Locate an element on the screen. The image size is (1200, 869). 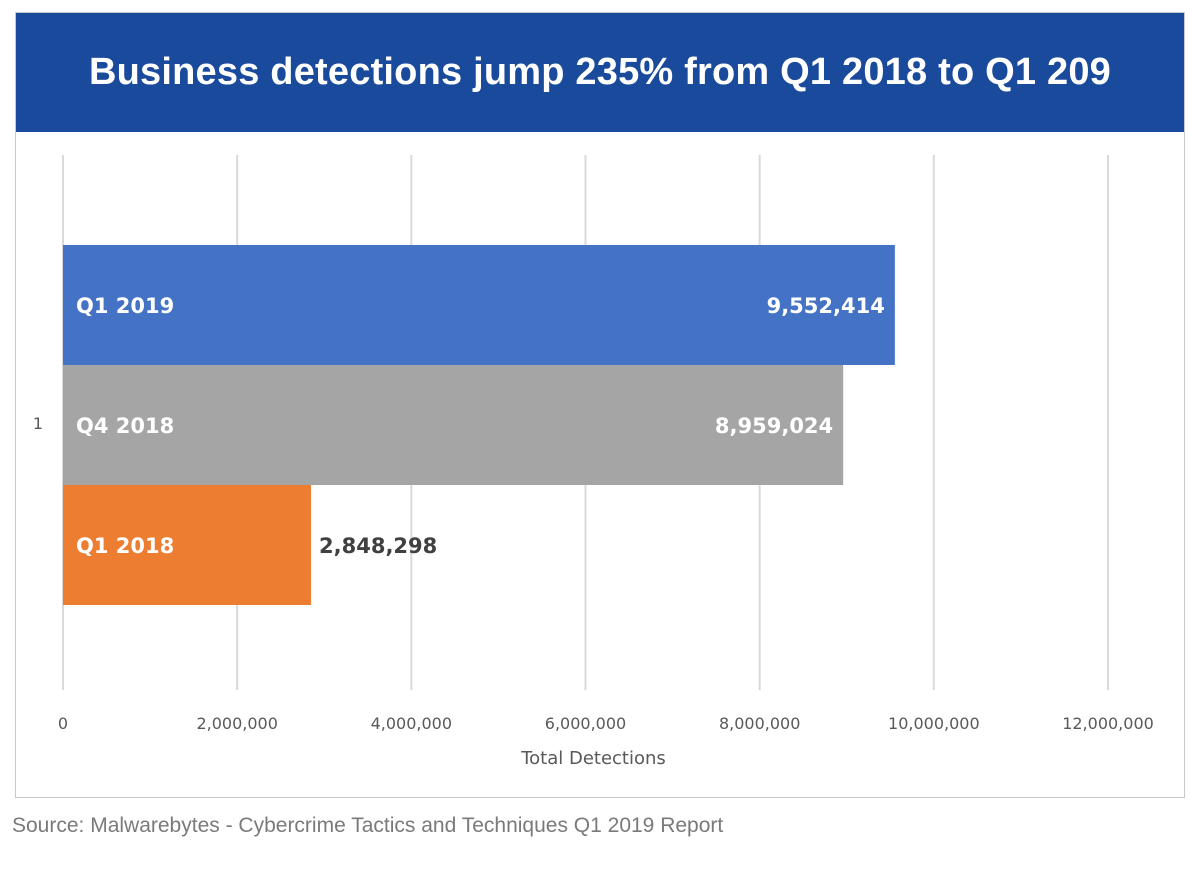
x-tick-label: 10,000,000 is located at coordinates (934, 723).